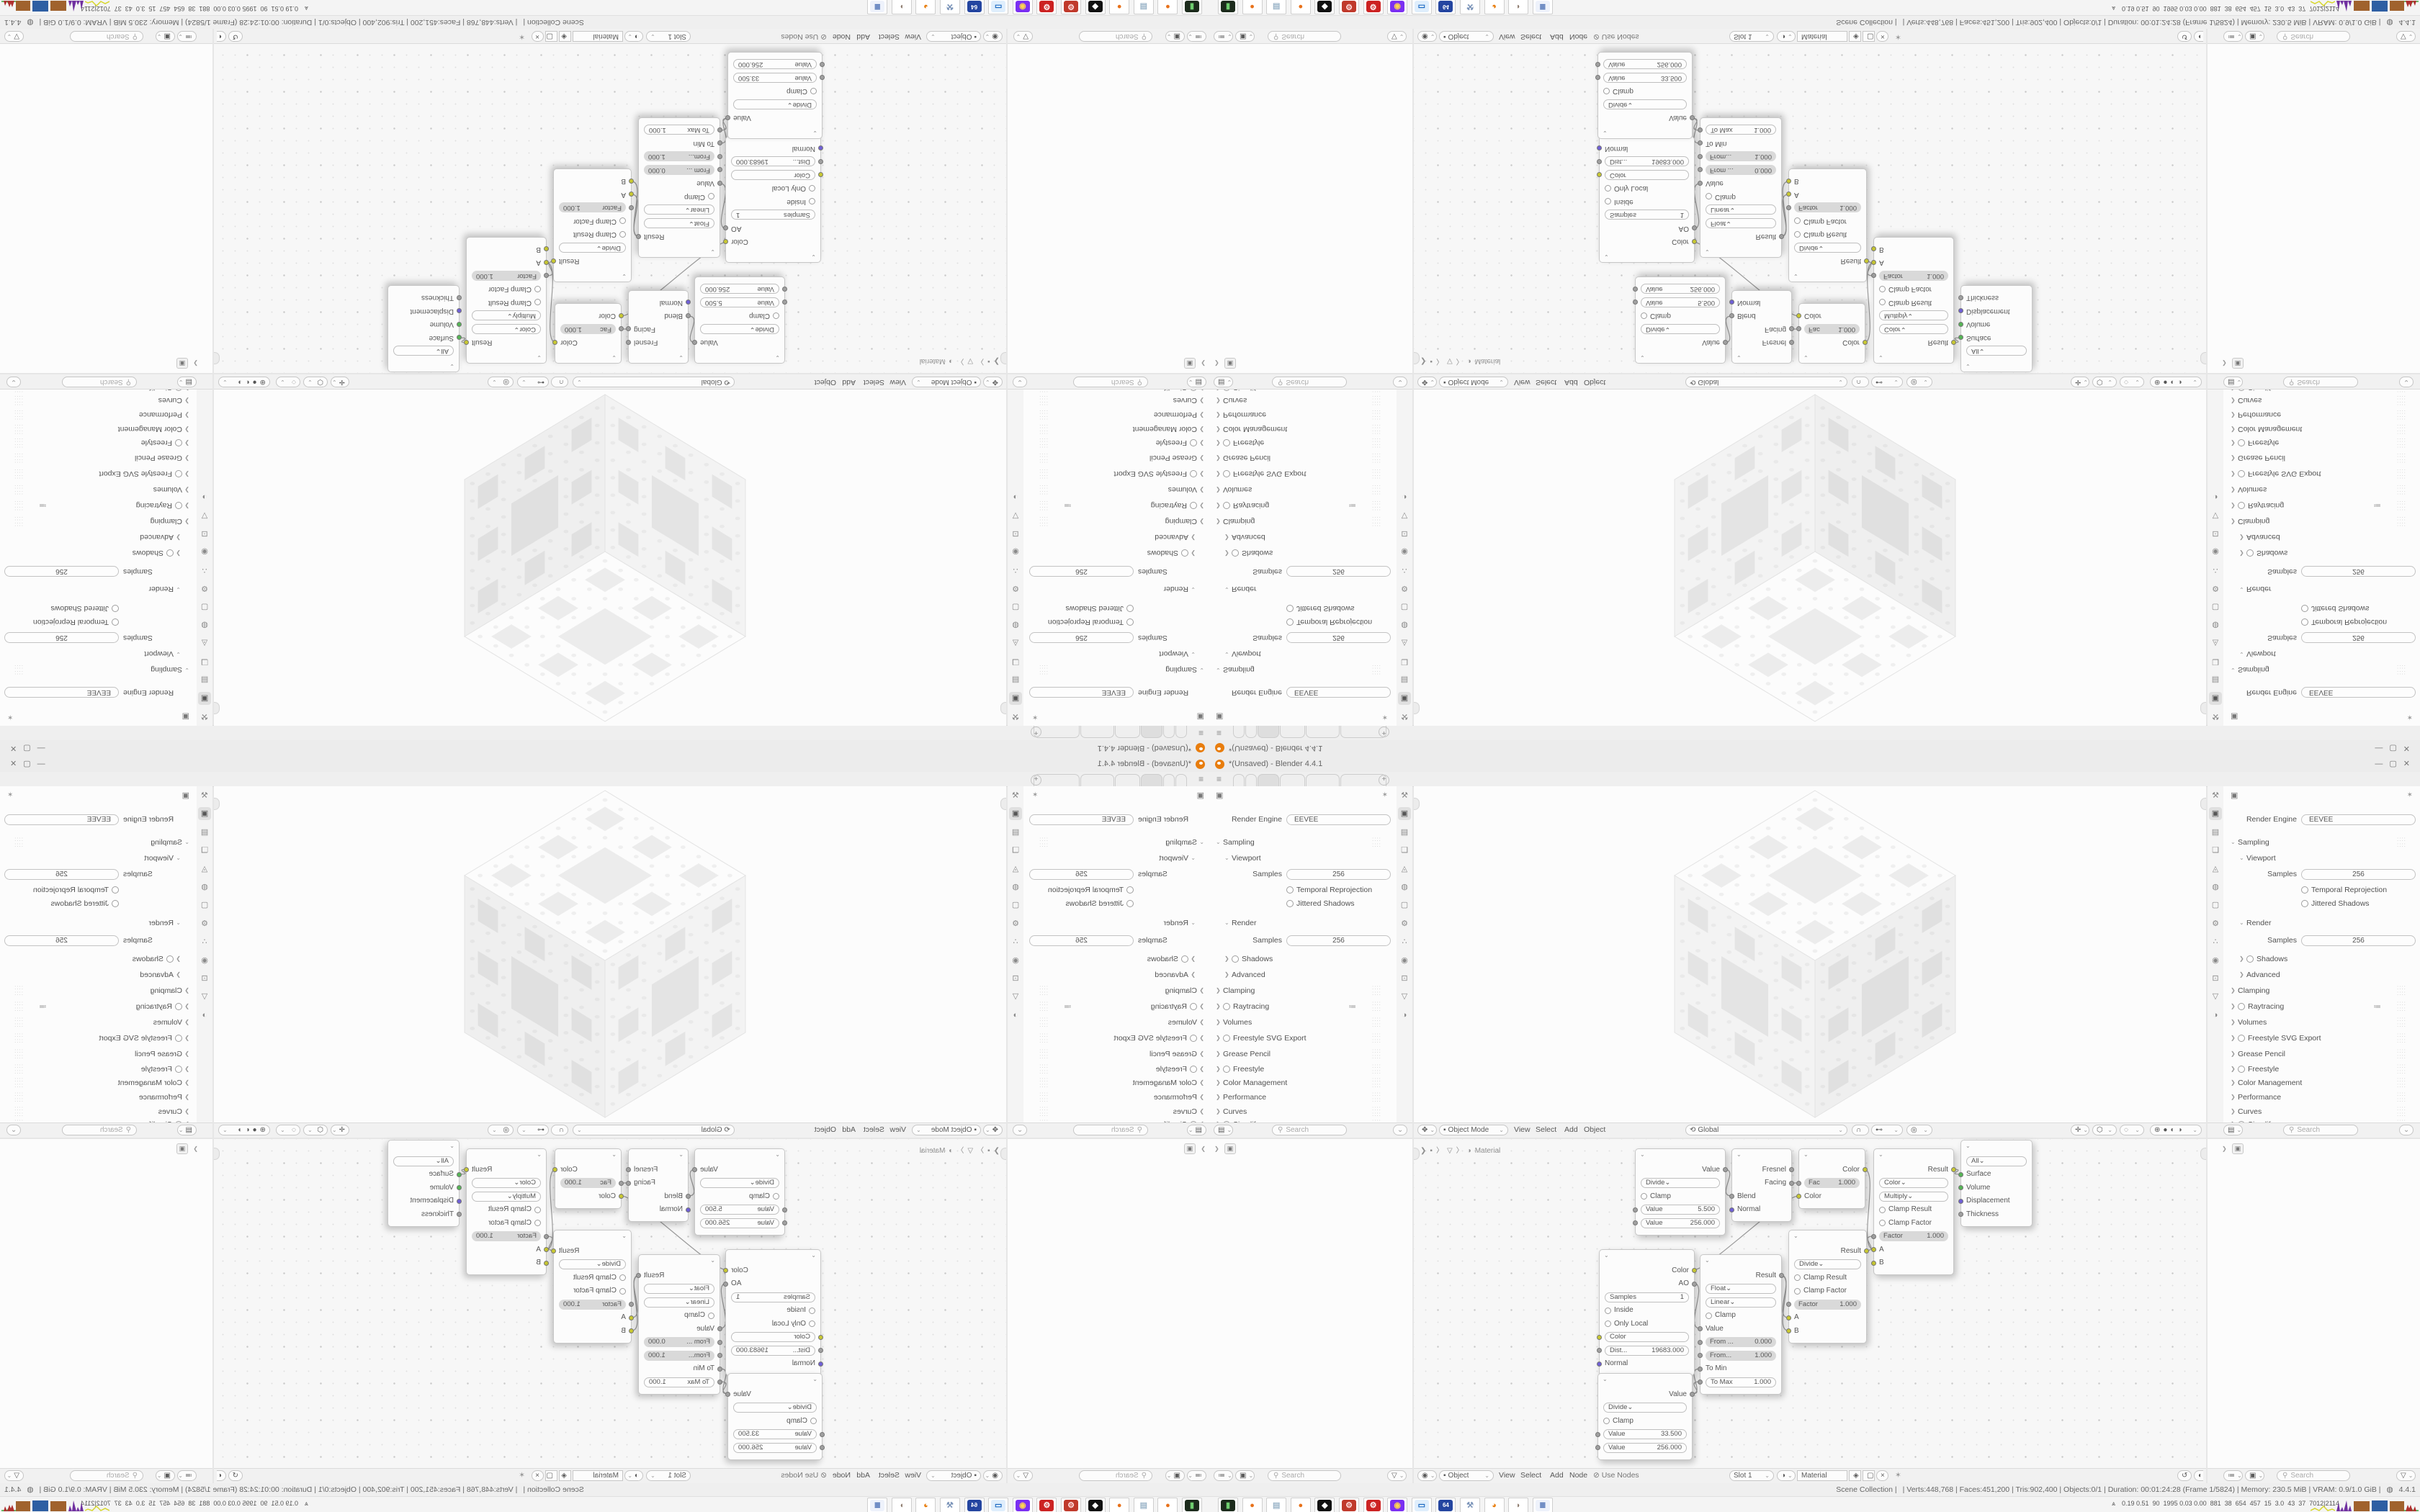 This screenshot has height=1512, width=2420. I want to click on properties-row-freestyle: ❯ Freestyle:::: ::::, so click(1303, 443).